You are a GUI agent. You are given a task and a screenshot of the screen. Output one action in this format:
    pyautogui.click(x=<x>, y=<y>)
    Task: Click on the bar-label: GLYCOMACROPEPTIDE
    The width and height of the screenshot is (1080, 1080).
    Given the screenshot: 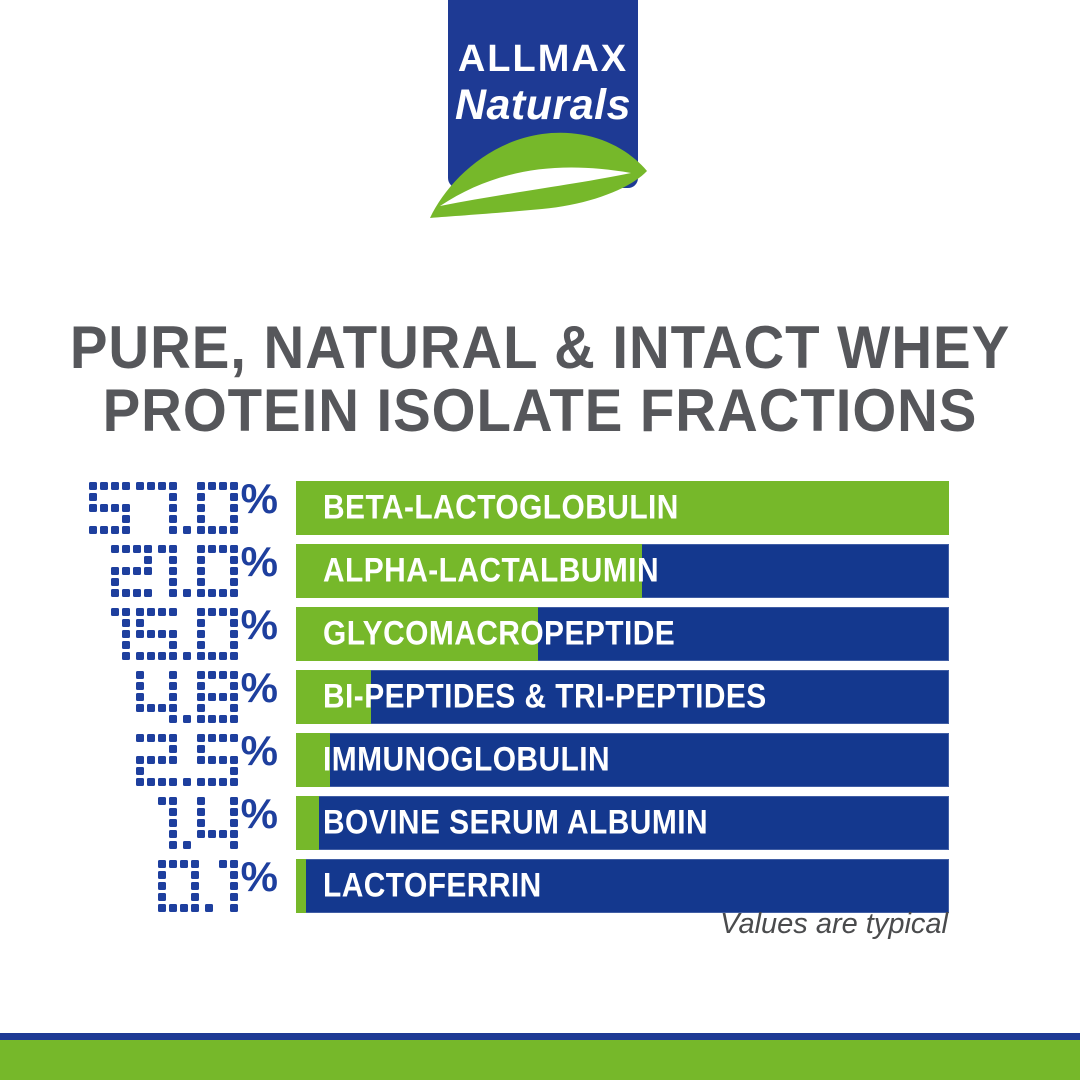 What is the action you would take?
    pyautogui.click(x=499, y=633)
    